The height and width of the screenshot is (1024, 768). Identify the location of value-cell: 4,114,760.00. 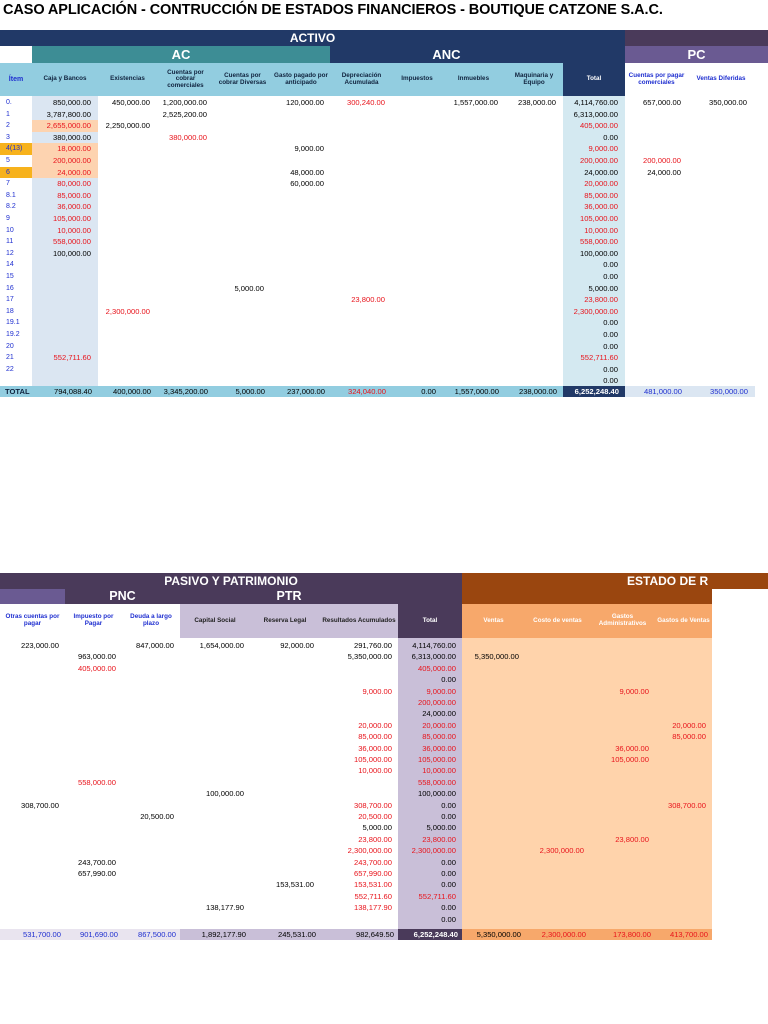
(596, 102).